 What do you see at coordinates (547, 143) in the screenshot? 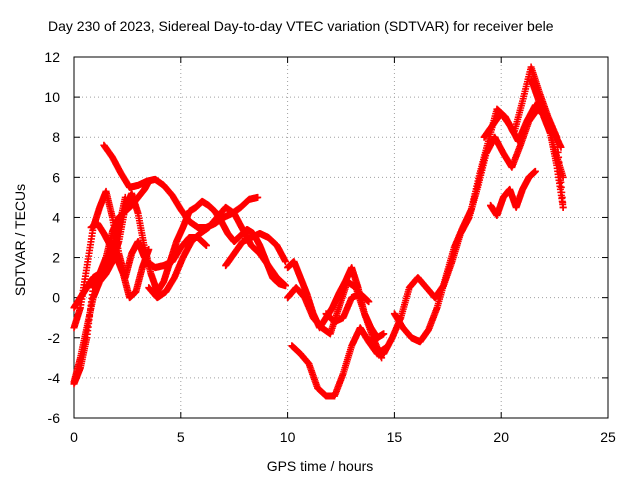
I see `series-arc18` at bounding box center [547, 143].